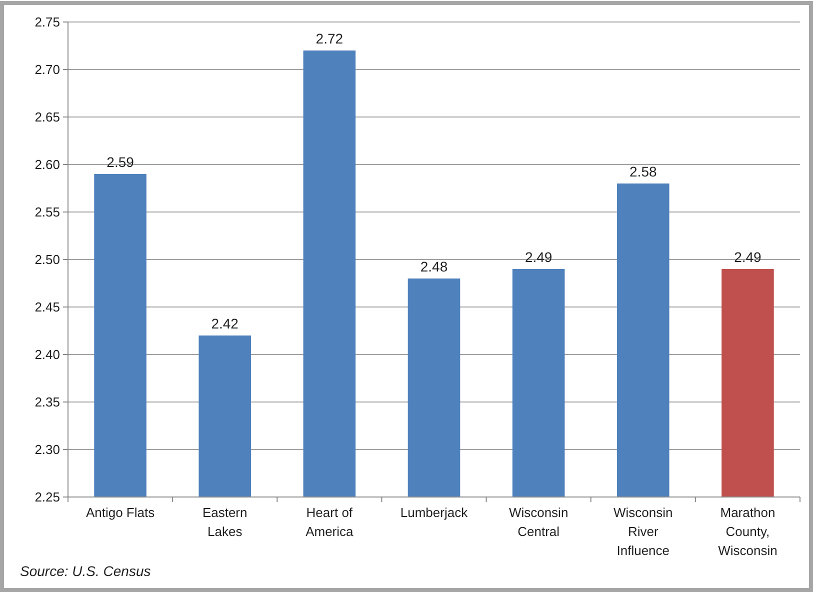 The height and width of the screenshot is (592, 813). Describe the element at coordinates (47, 260) in the screenshot. I see `y-tick-label: 2.50` at that location.